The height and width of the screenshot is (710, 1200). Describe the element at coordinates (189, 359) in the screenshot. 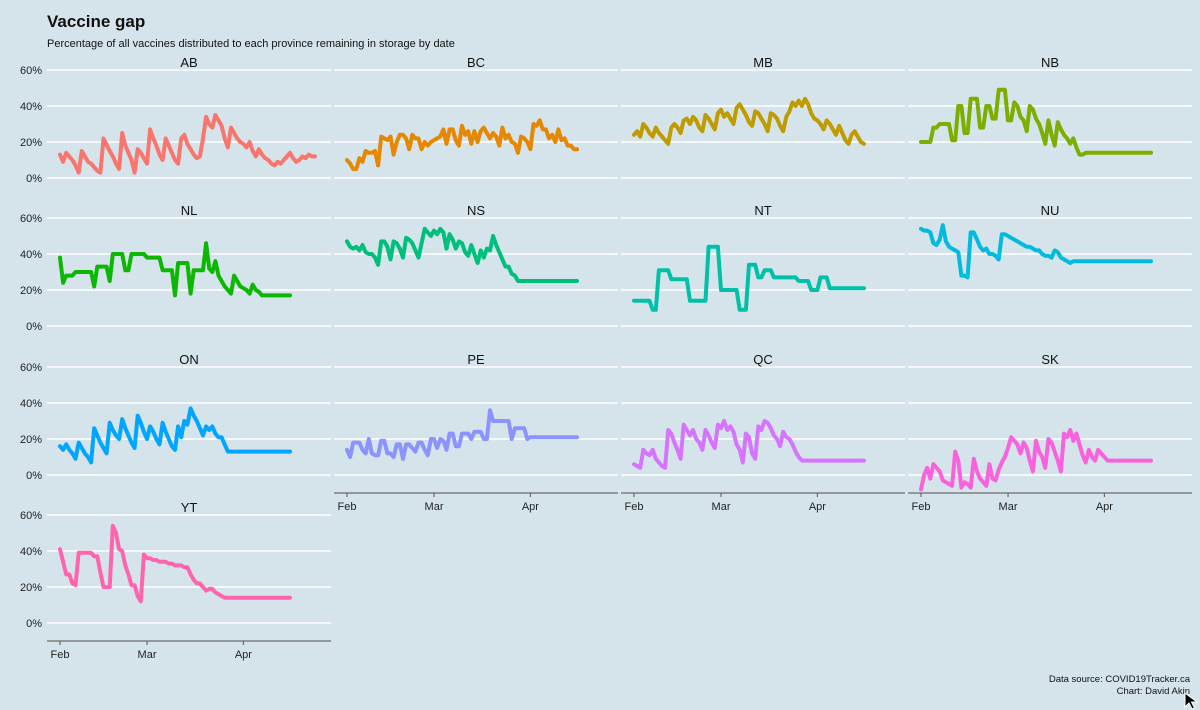

I see `panel-label: ON` at that location.